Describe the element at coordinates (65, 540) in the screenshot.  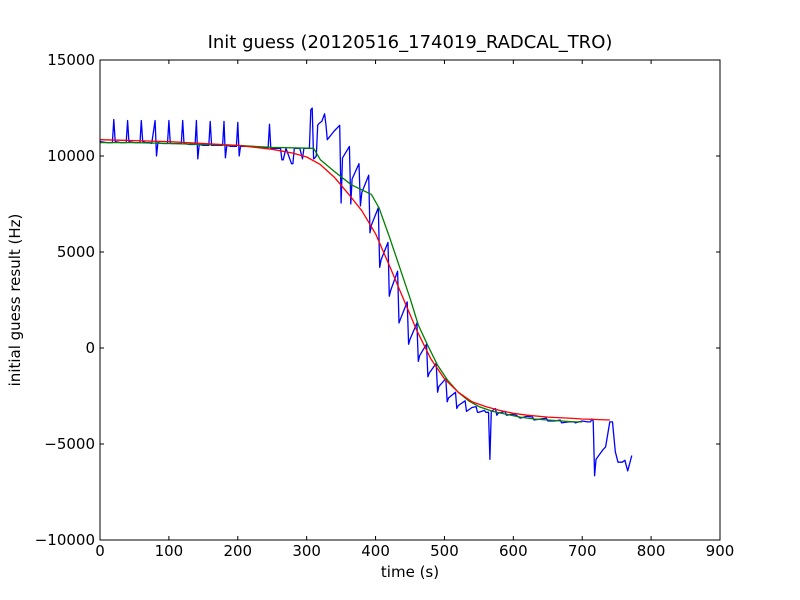
I see `y-tick-label: −10000` at that location.